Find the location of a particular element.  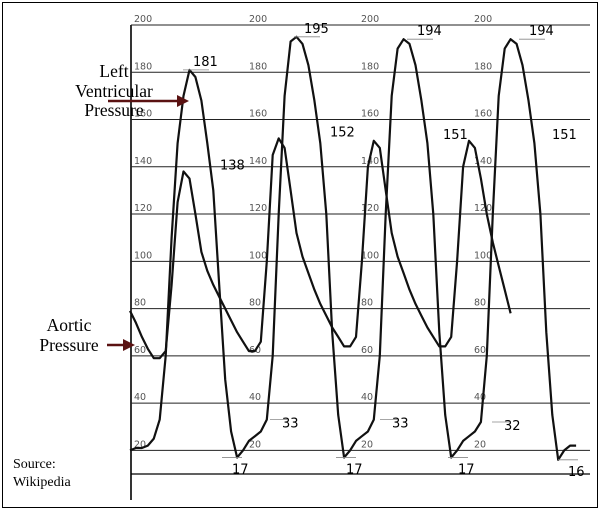

lv-label-line-2: Ventricular is located at coordinates (114, 92).